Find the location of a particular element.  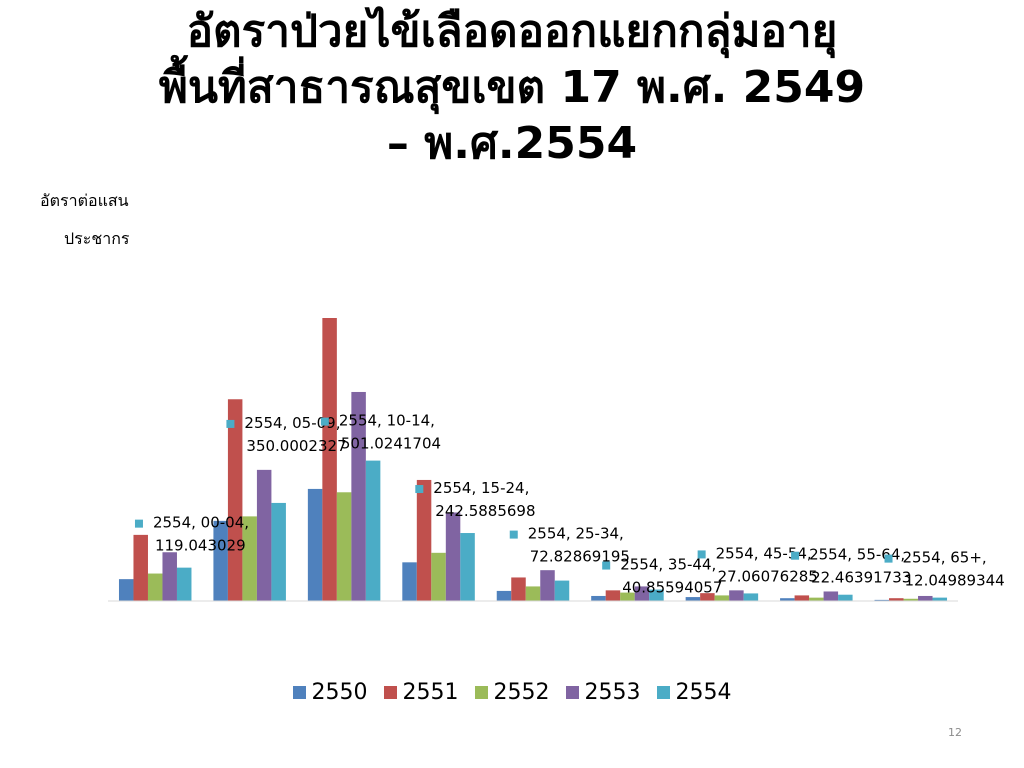

data-label-line-1: 2554, 00-04, is located at coordinates (201, 523).